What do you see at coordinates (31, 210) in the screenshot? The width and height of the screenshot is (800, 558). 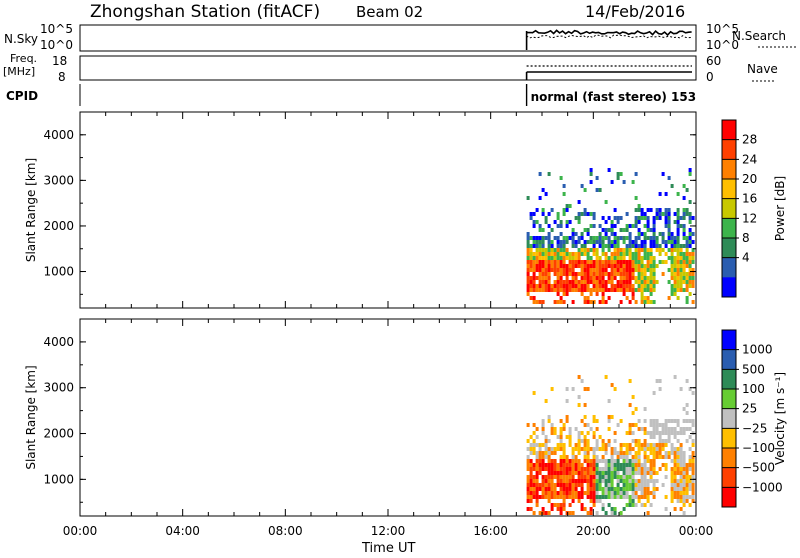 I see `y-axis-label: Slant Range [km]` at bounding box center [31, 210].